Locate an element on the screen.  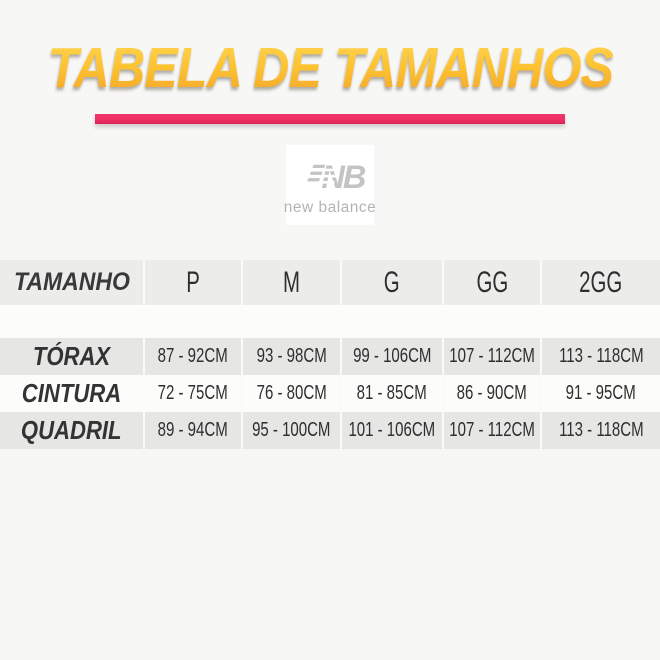
header-cell-m: M is located at coordinates (290, 282).